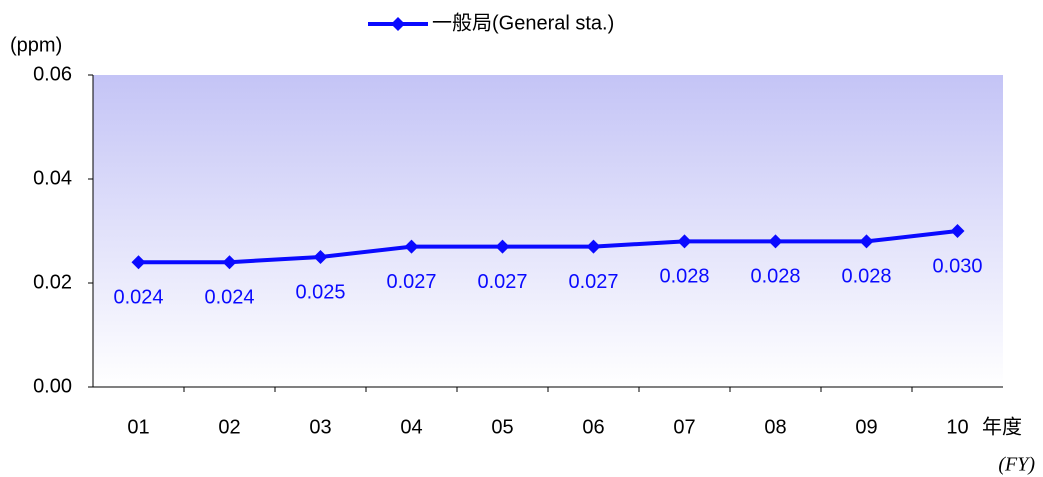 Image resolution: width=1043 pixels, height=477 pixels. I want to click on legend-label: 一般局(General sta.), so click(523, 22).